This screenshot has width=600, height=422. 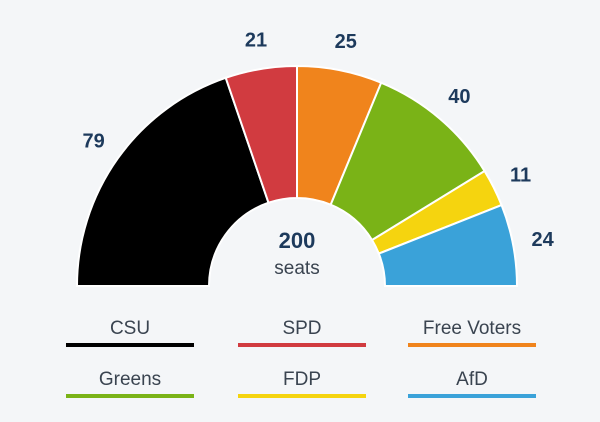 I want to click on legend-swatch-afd, so click(x=472, y=396).